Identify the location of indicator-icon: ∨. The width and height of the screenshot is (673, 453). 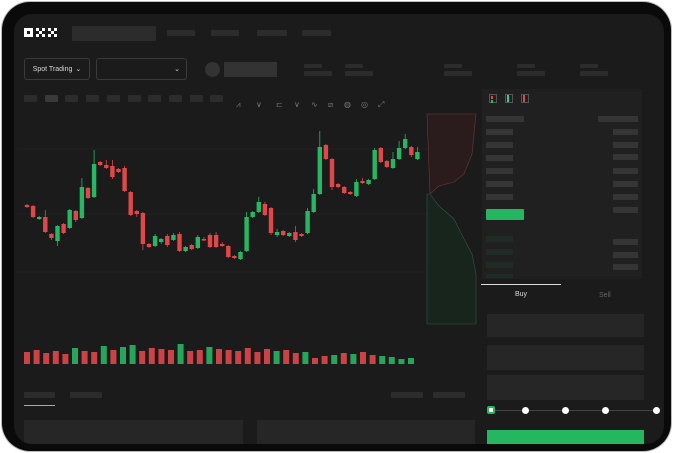
(259, 104).